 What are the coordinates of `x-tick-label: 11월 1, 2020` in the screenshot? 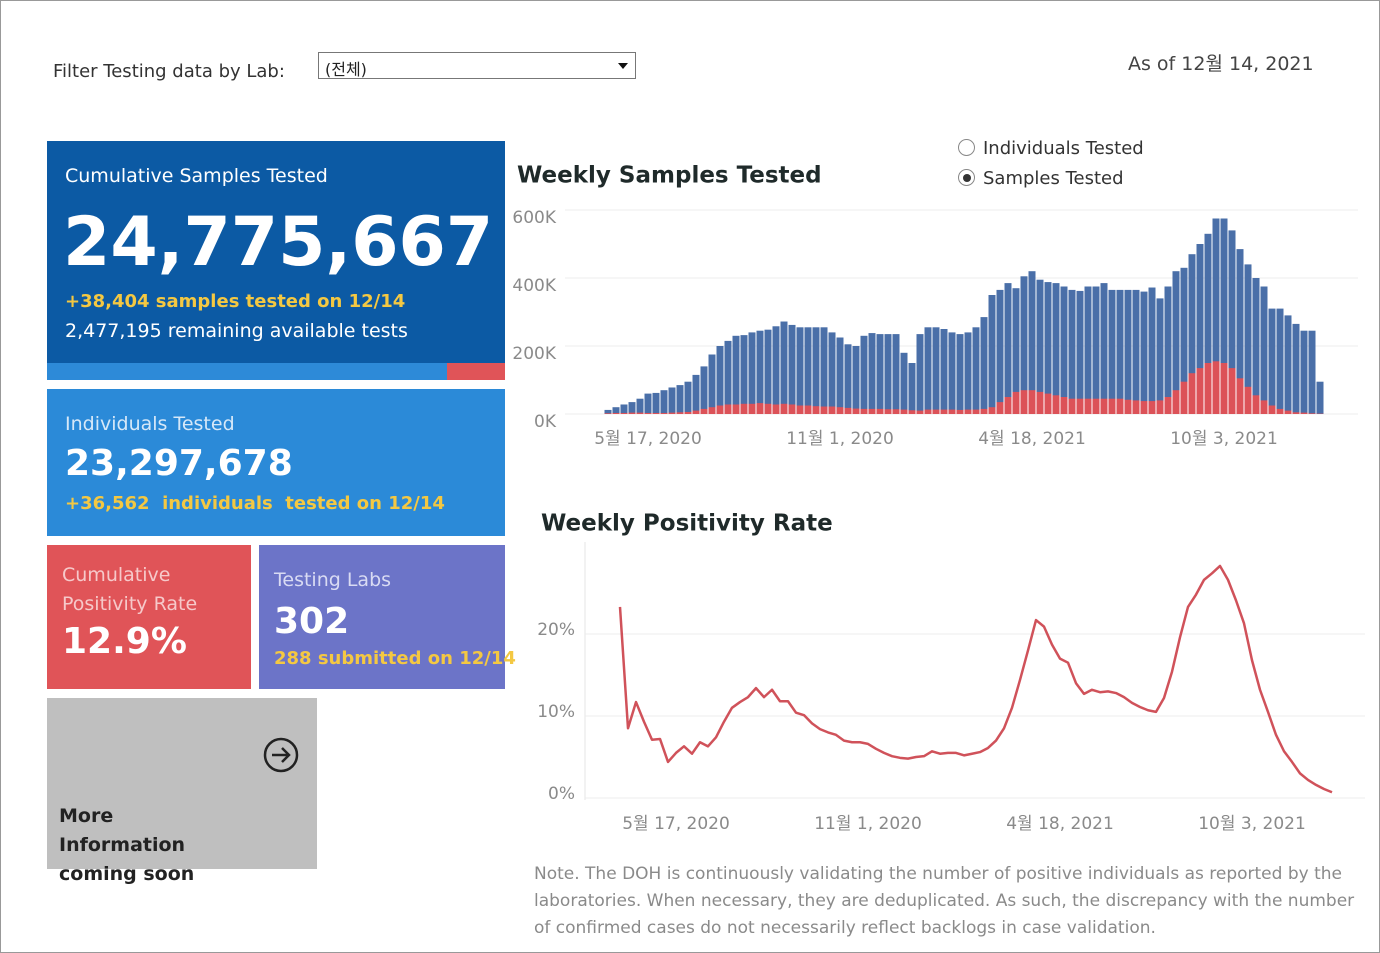 It's located at (840, 439).